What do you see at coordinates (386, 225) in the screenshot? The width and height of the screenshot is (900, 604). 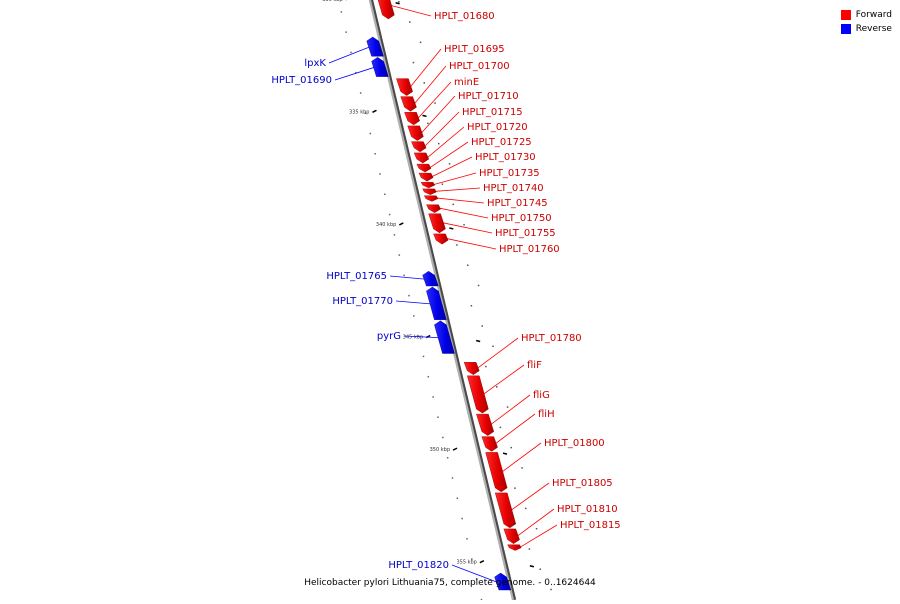 I see `axis-tick-label: 340 kbp` at bounding box center [386, 225].